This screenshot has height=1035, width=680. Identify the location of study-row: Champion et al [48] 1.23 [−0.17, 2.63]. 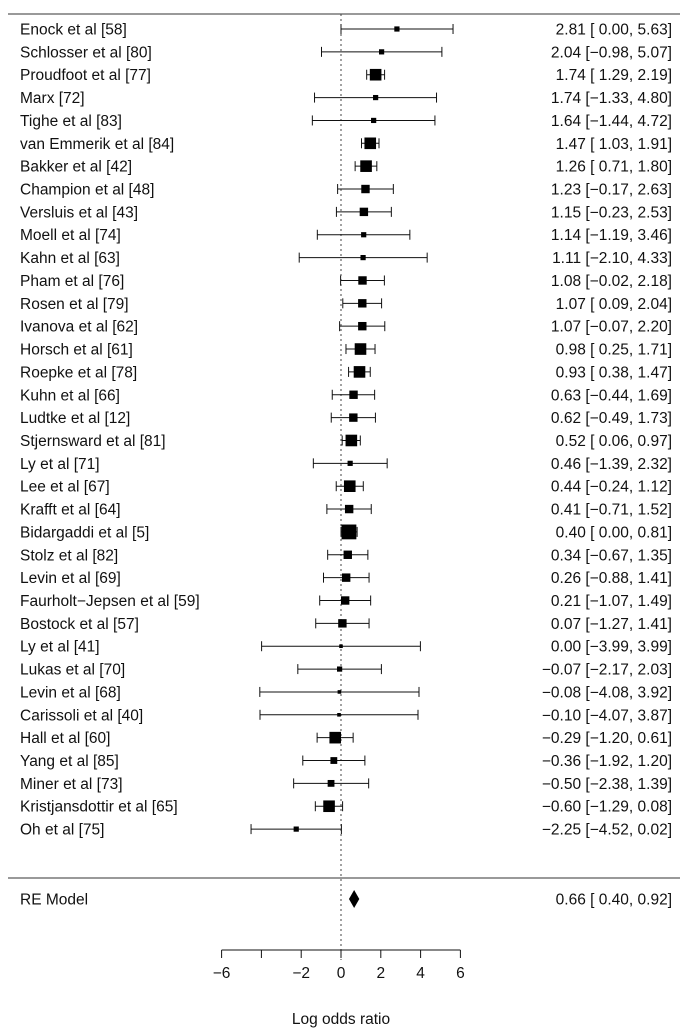
(346, 190).